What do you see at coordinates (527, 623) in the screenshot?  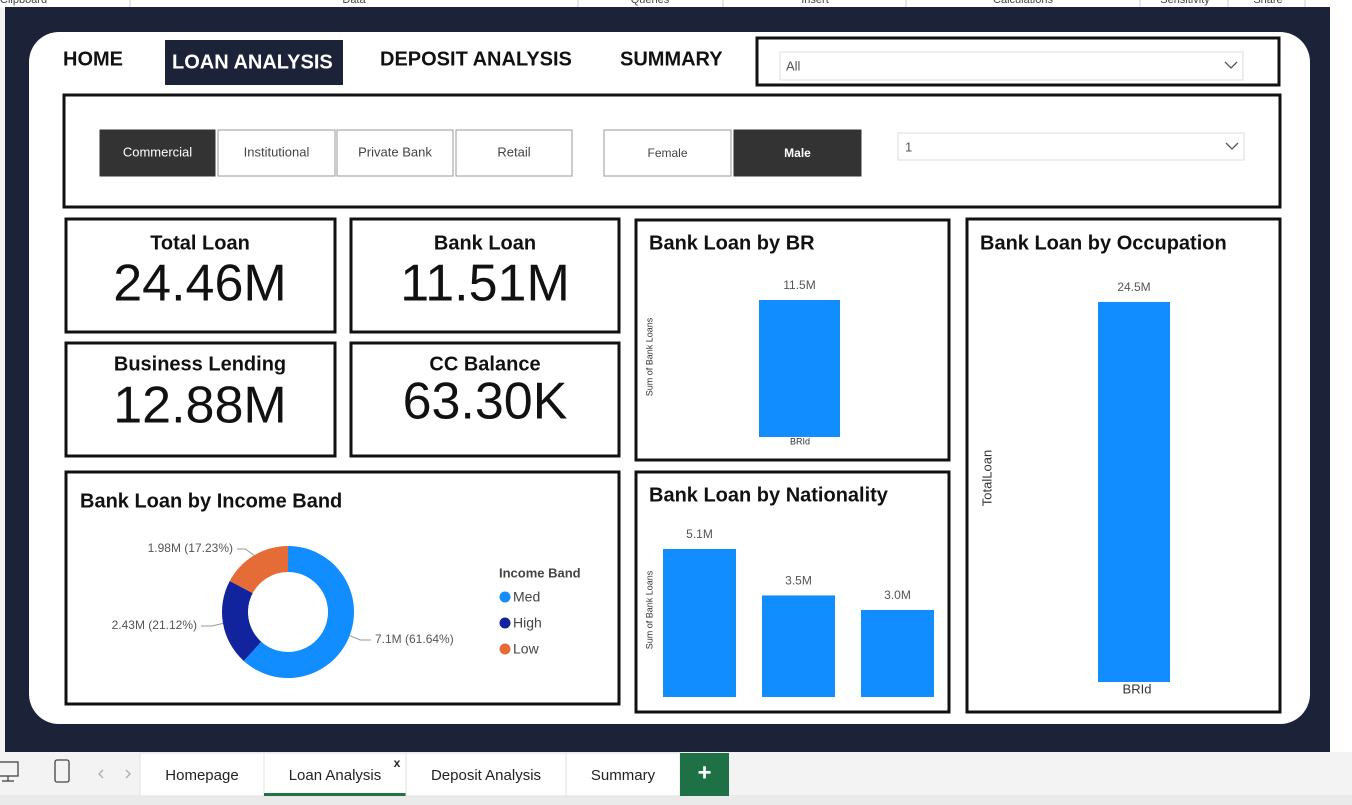 I see `legend-label: High` at bounding box center [527, 623].